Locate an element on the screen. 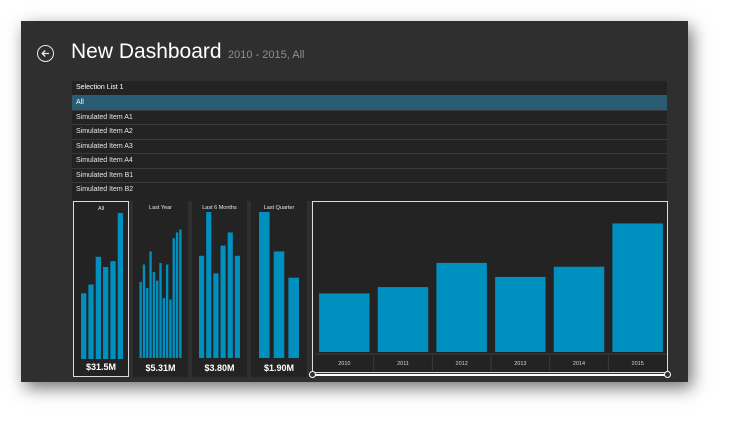  kpi-value: $3.80M is located at coordinates (219, 368).